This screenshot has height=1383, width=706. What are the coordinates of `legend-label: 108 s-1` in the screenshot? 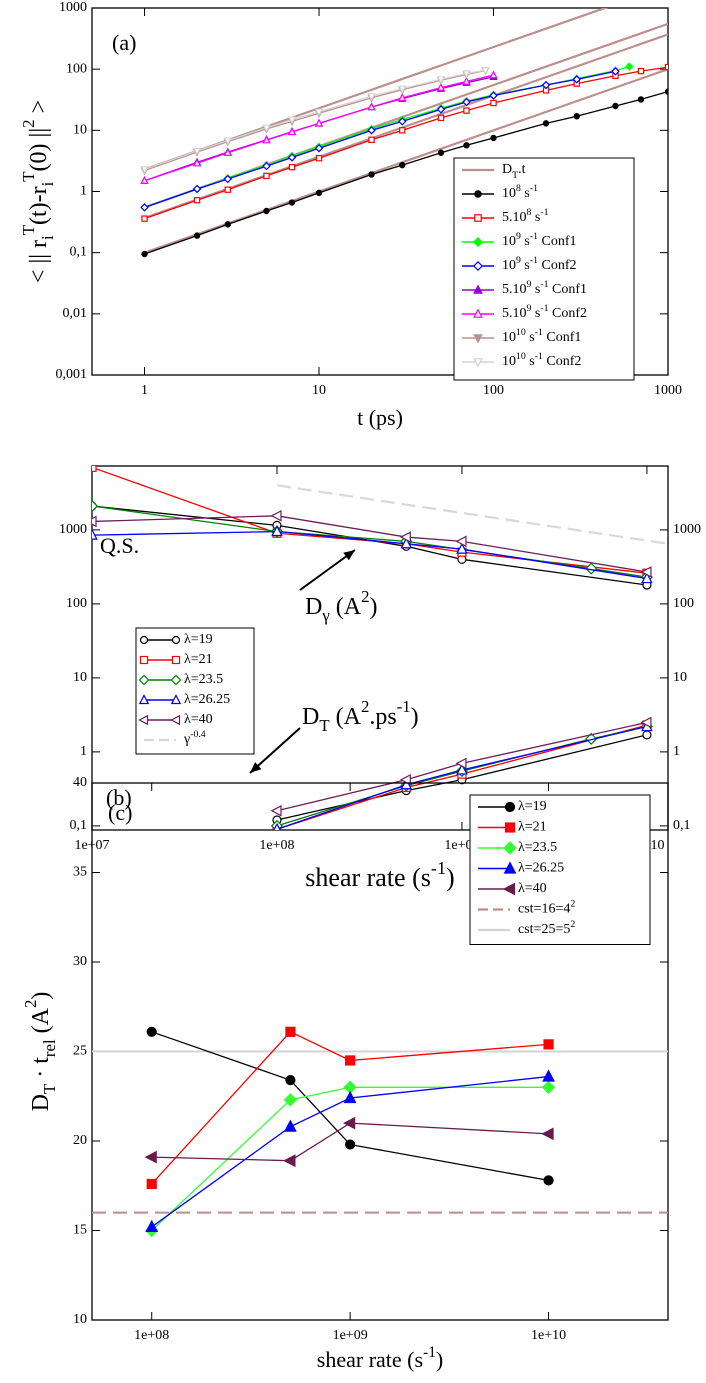 It's located at (520, 192).